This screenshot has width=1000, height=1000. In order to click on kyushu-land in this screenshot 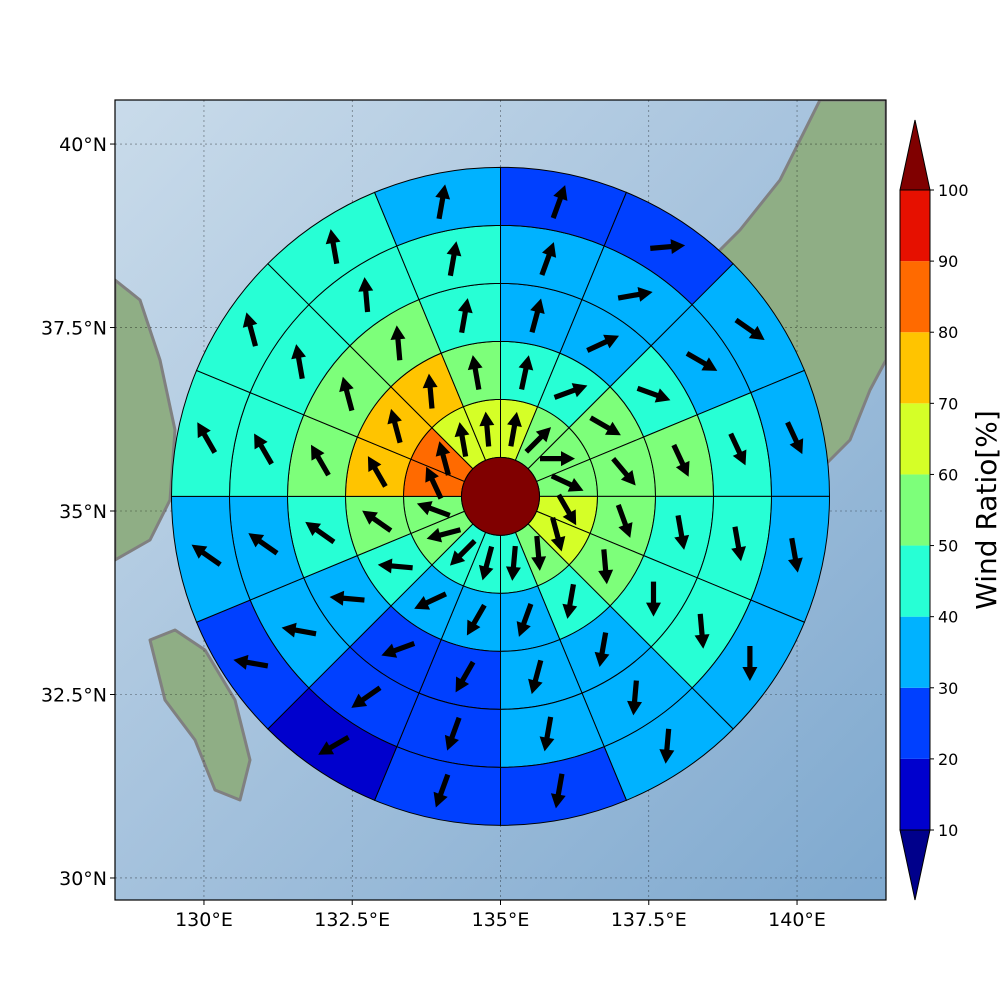, I will do `click(200, 715)`.